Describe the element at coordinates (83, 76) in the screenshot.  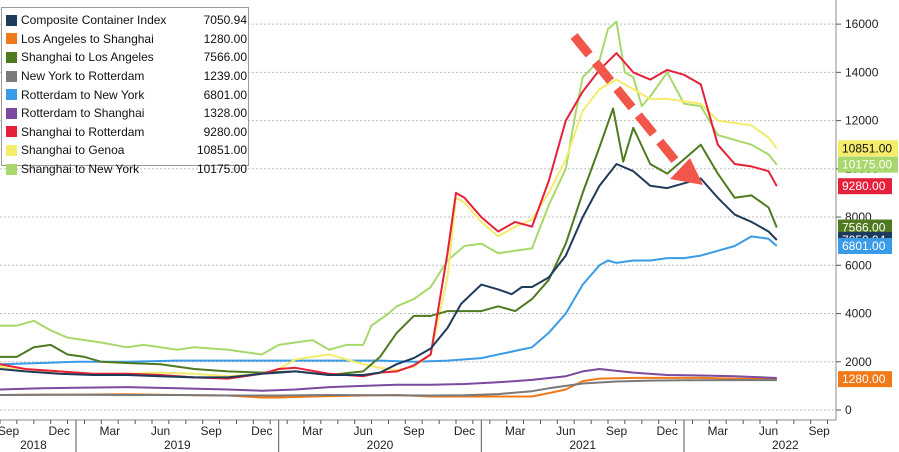
I see `legend-series-name: New York to Rotterdam` at that location.